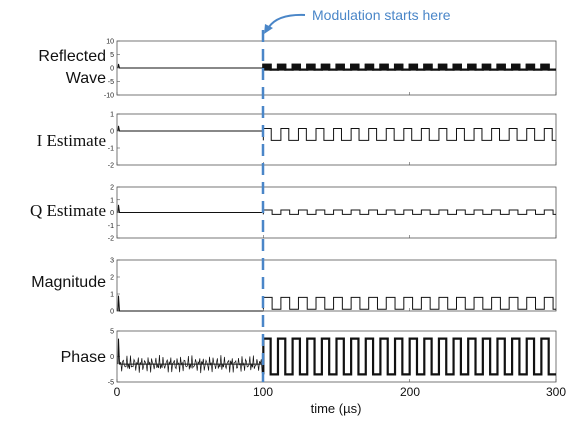  Describe the element at coordinates (72, 56) in the screenshot. I see `panel-label-reflected-line1: Reflected` at that location.